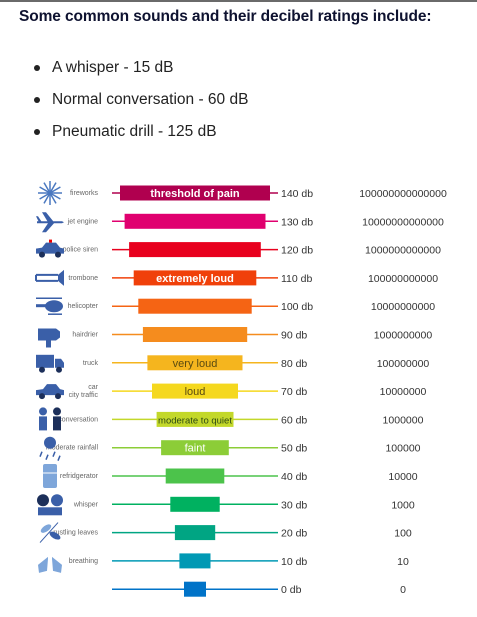 This screenshot has height=617, width=477. What do you see at coordinates (403, 279) in the screenshot?
I see `intensity-value: 100000000000` at bounding box center [403, 279].